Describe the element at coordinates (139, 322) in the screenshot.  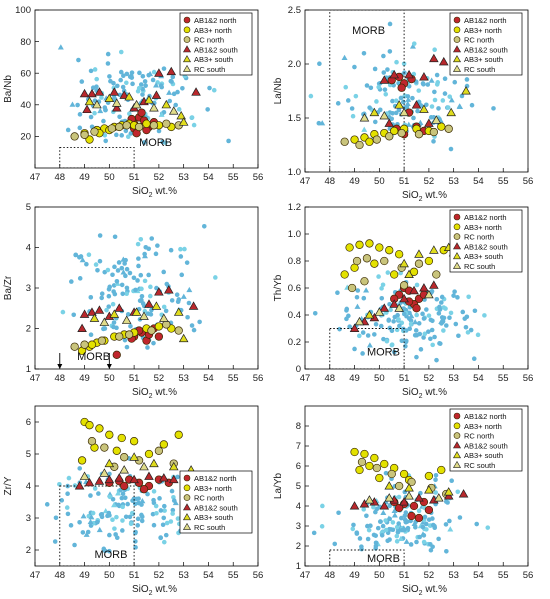
I see `series-ab3-south` at that location.